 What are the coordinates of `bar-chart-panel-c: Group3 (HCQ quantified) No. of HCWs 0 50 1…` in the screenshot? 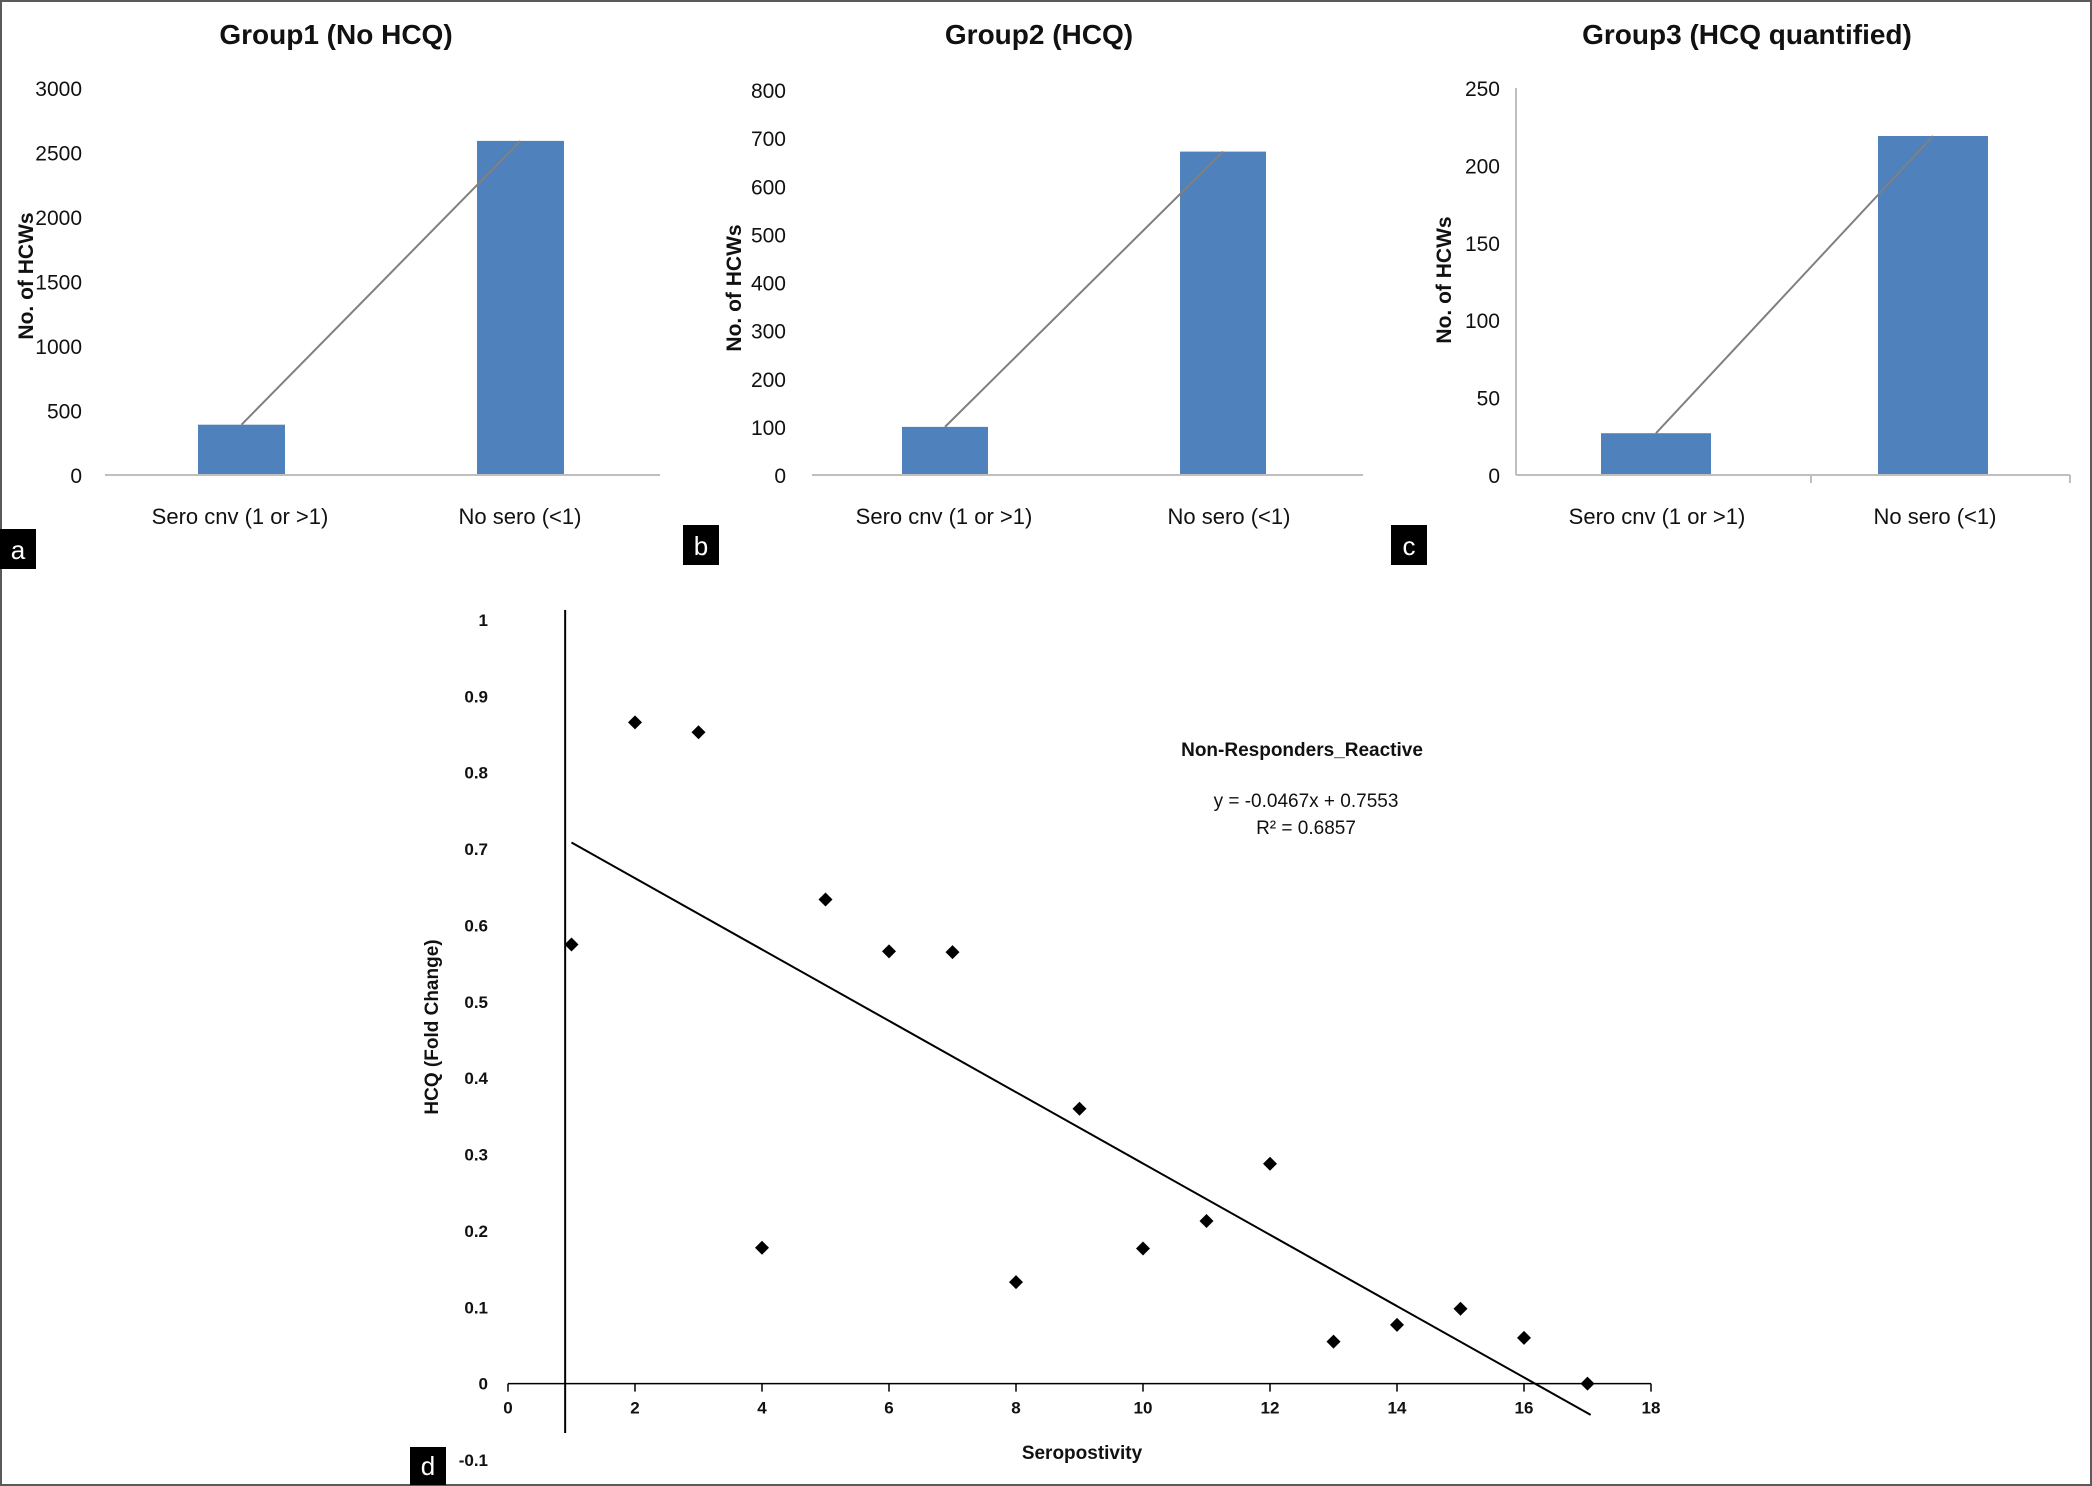 It's located at (1752, 274).